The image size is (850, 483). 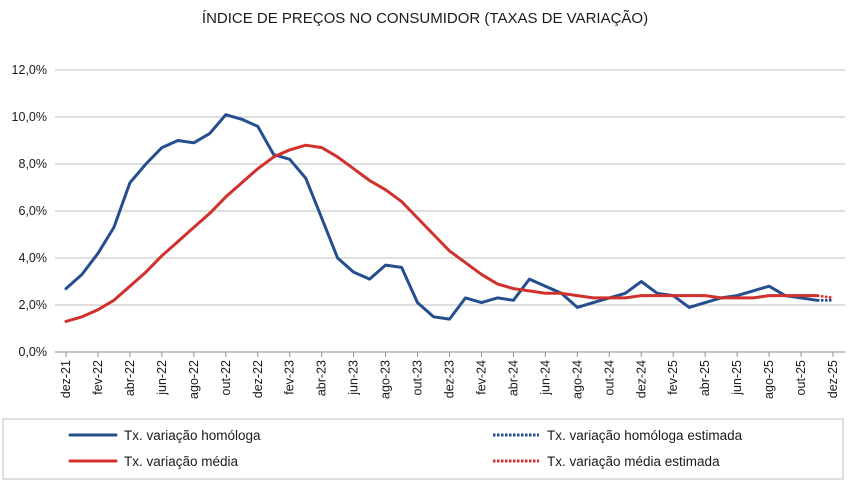 What do you see at coordinates (33, 211) in the screenshot?
I see `y-tick-label: 6,0%` at bounding box center [33, 211].